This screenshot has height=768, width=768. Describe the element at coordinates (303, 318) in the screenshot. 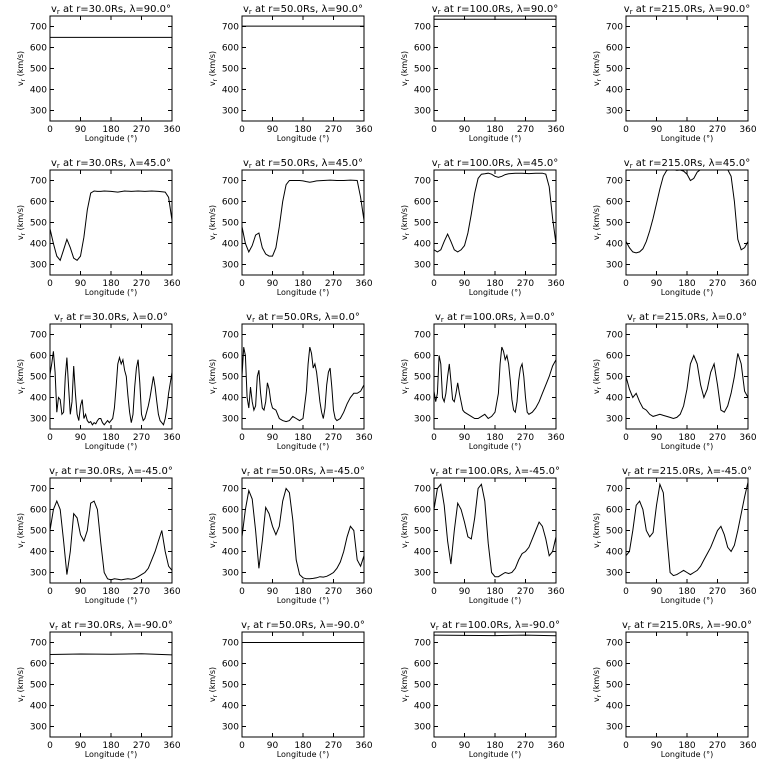

I see `subplot-title: vr at r=50.0Rs, λ=0.0°` at that location.